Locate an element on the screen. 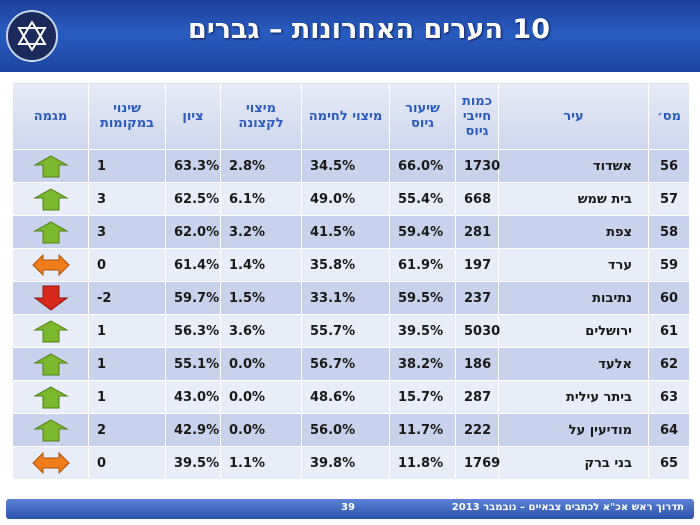 This screenshot has height=525, width=700. col-header-change: שינוי במקומות is located at coordinates (127, 116).